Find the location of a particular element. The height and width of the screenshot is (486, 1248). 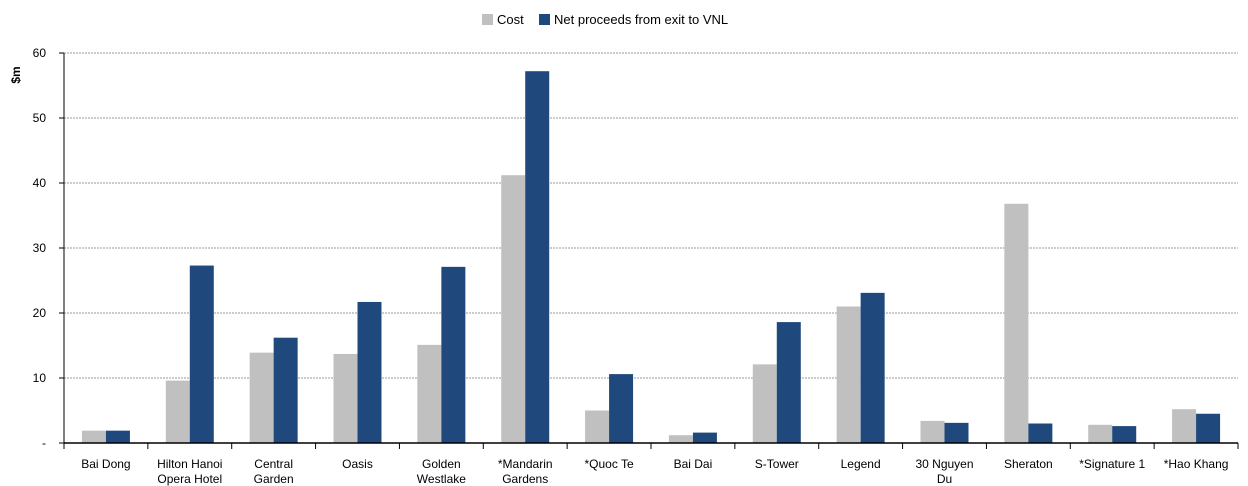

x-category-label: Bai Dai is located at coordinates (693, 464).